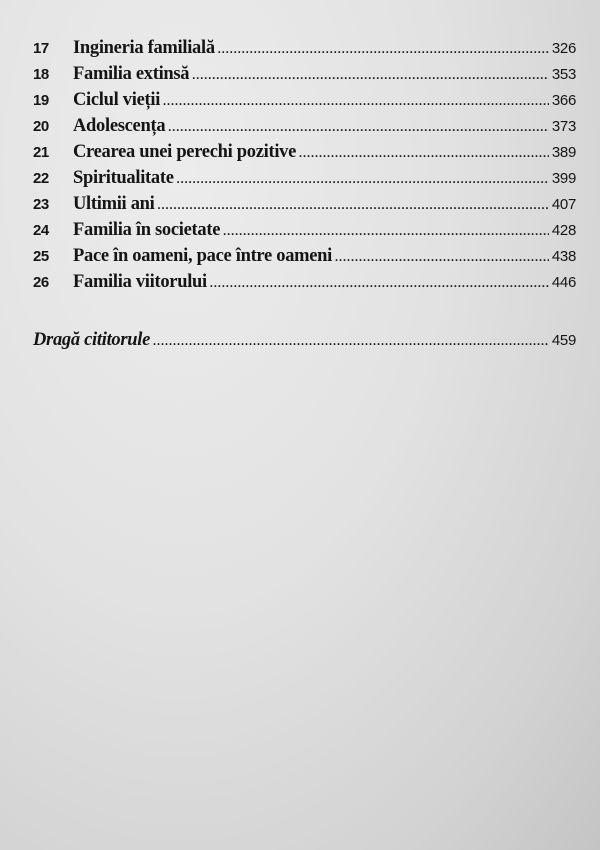 The height and width of the screenshot is (850, 600). What do you see at coordinates (563, 74) in the screenshot?
I see `entry-page-number: 353` at bounding box center [563, 74].